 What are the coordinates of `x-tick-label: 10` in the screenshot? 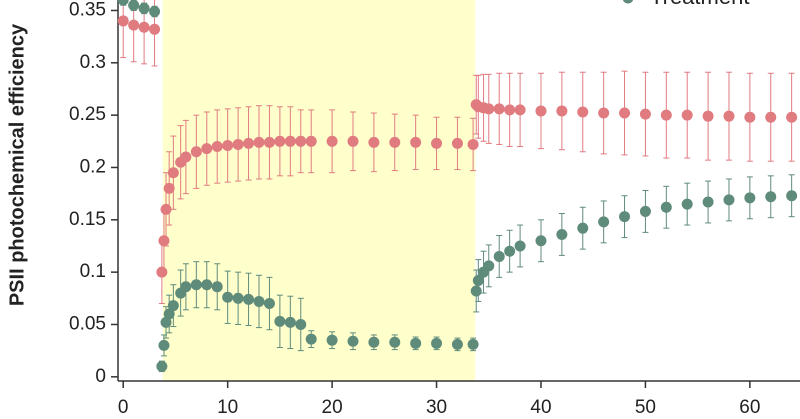 It's located at (227, 407).